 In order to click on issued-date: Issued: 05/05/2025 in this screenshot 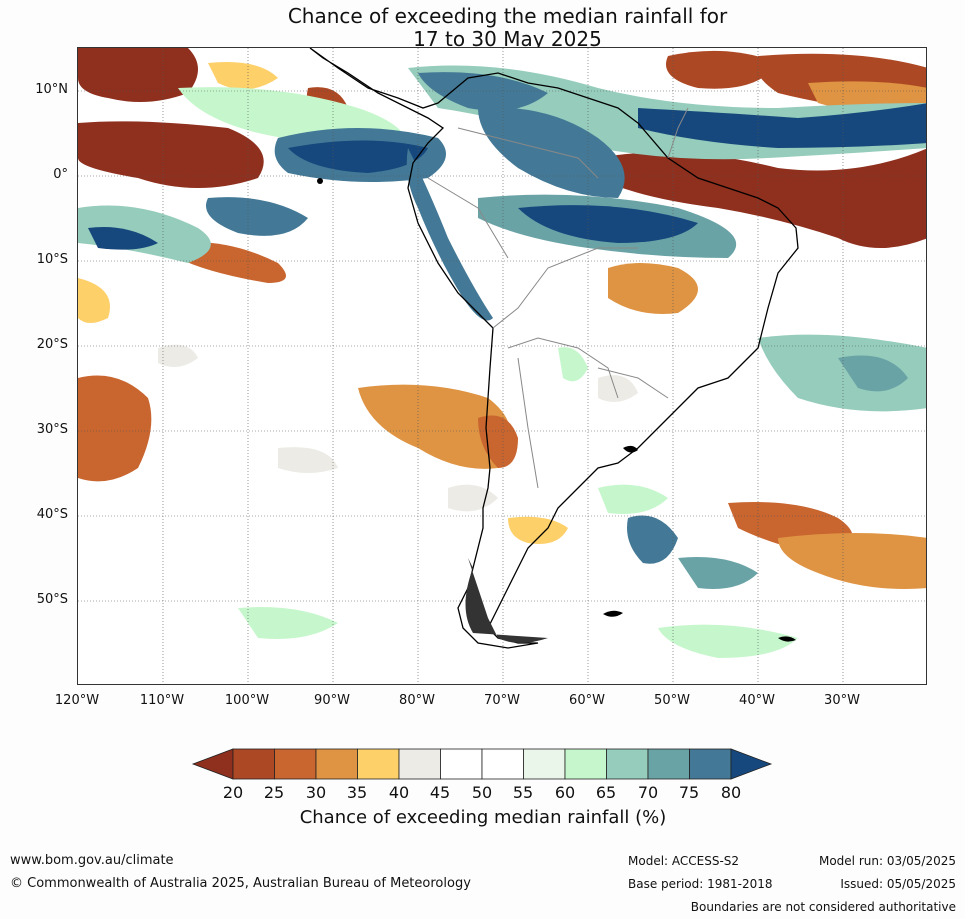, I will do `click(898, 884)`.